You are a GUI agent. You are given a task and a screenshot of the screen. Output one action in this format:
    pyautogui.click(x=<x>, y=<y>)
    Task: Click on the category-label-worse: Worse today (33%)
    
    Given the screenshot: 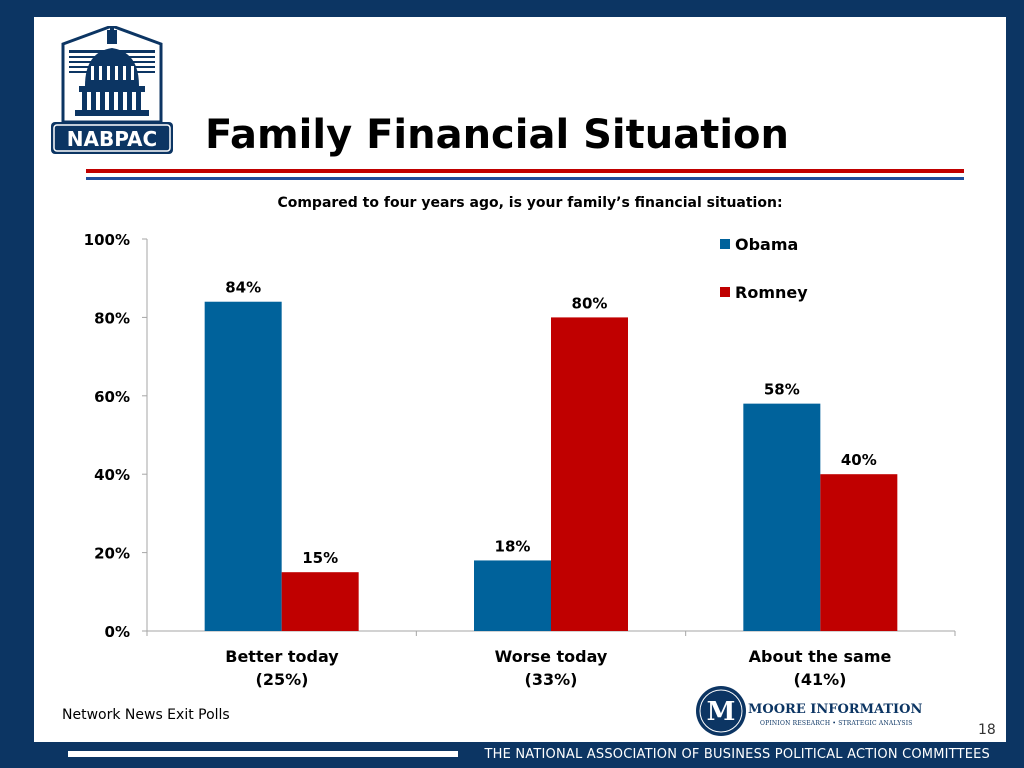 What is the action you would take?
    pyautogui.click(x=551, y=668)
    